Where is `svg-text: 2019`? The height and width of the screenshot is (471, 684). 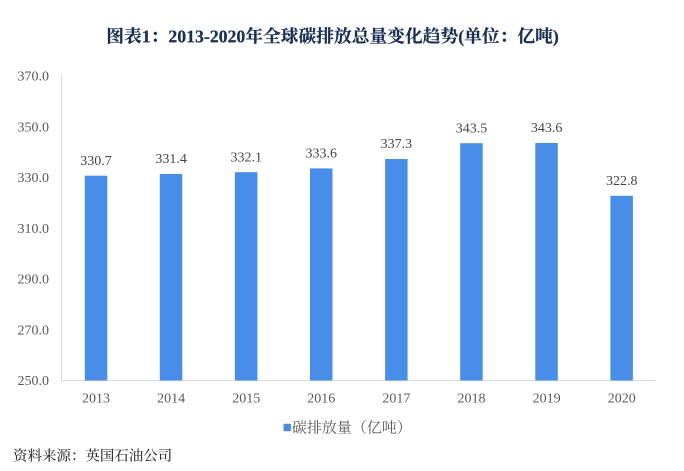
svg-text: 2019 is located at coordinates (547, 398).